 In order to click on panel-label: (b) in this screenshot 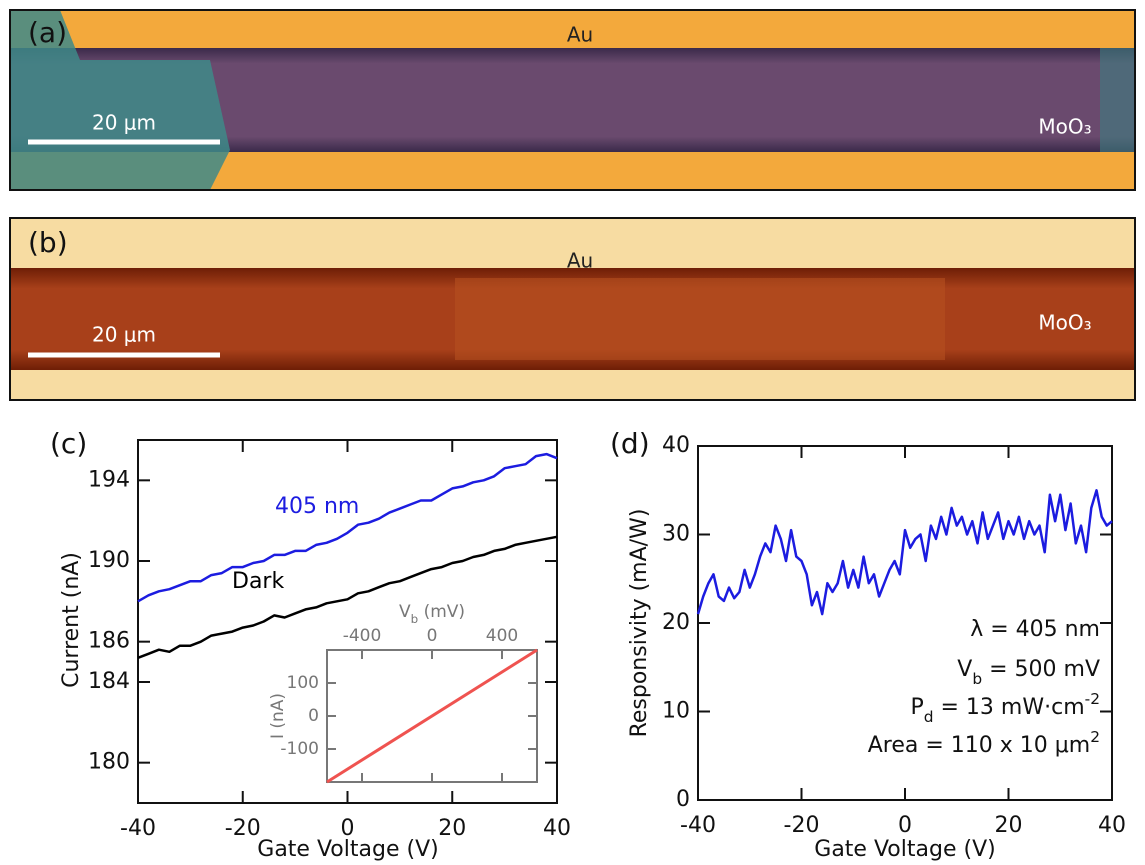, I will do `click(48, 242)`.